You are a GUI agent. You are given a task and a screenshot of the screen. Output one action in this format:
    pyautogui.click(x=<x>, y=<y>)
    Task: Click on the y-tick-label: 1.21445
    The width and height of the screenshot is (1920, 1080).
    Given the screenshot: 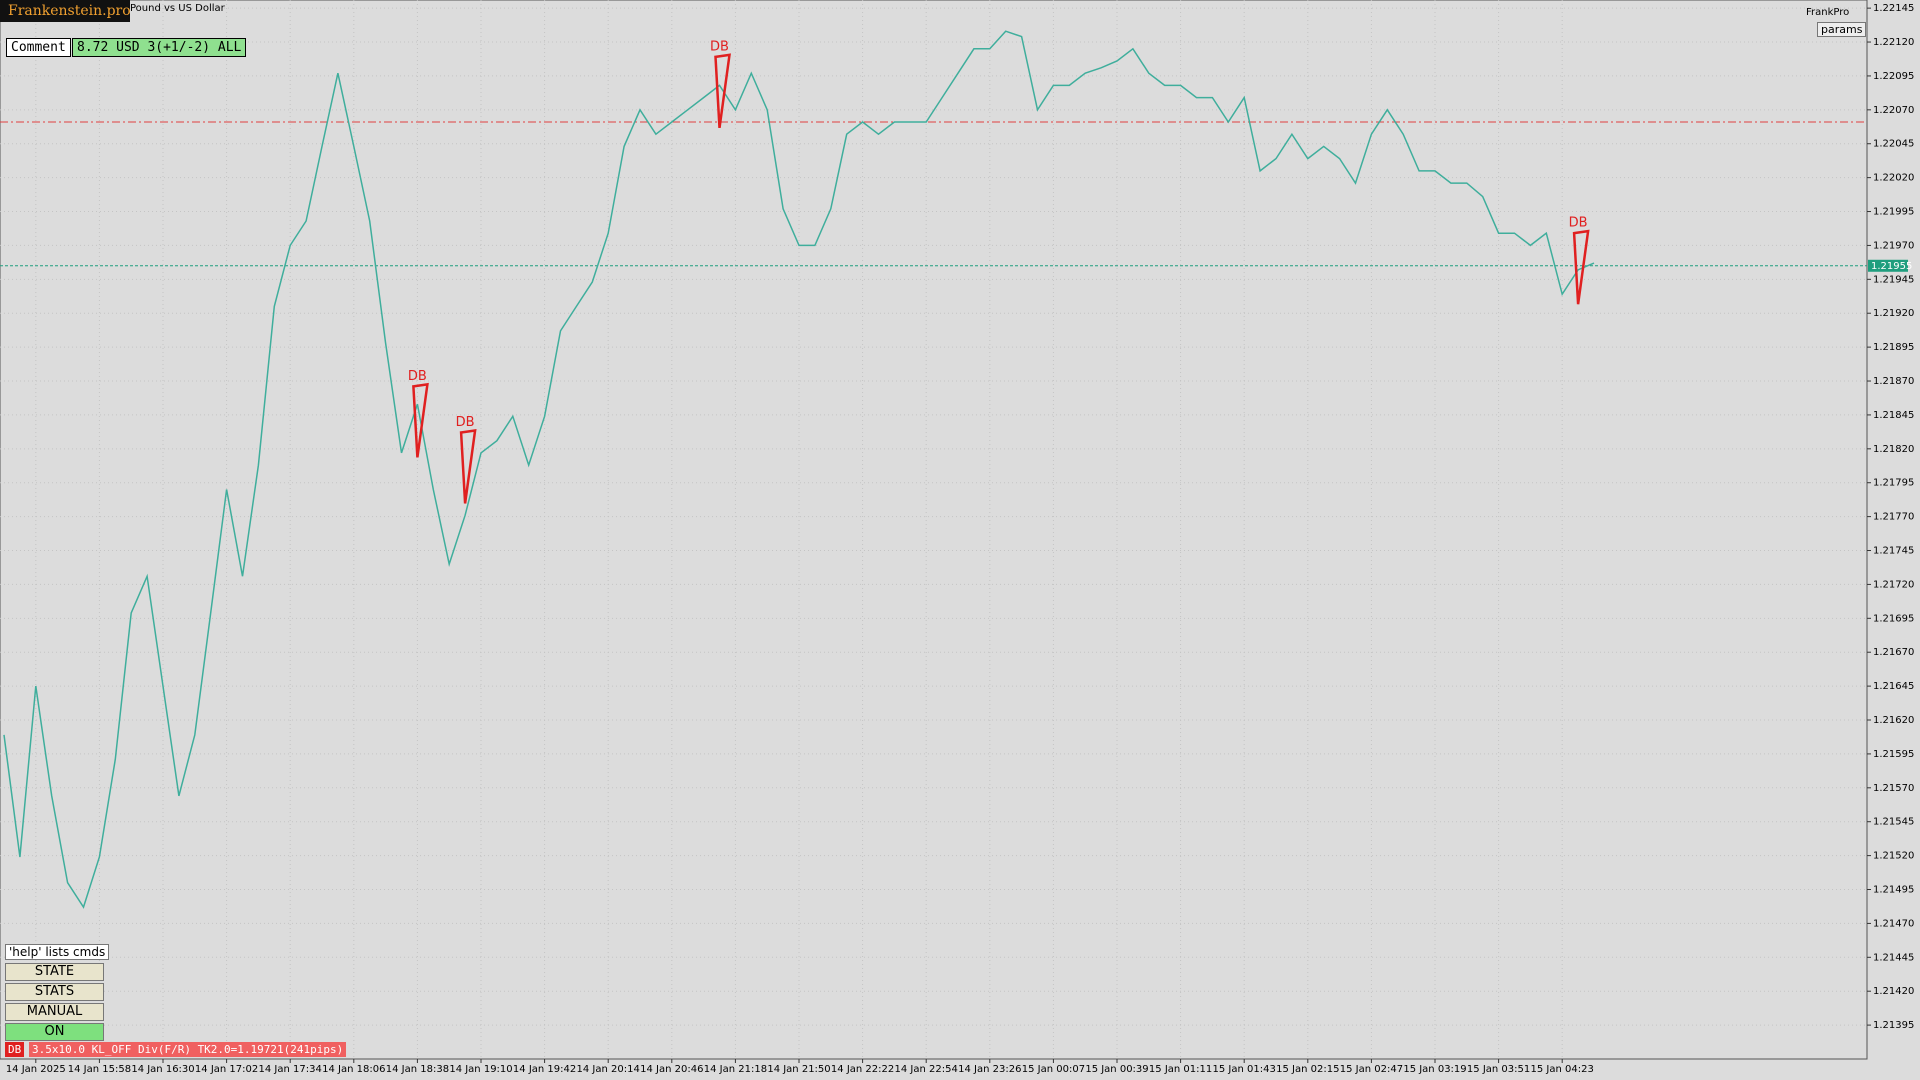 What is the action you would take?
    pyautogui.click(x=1893, y=957)
    